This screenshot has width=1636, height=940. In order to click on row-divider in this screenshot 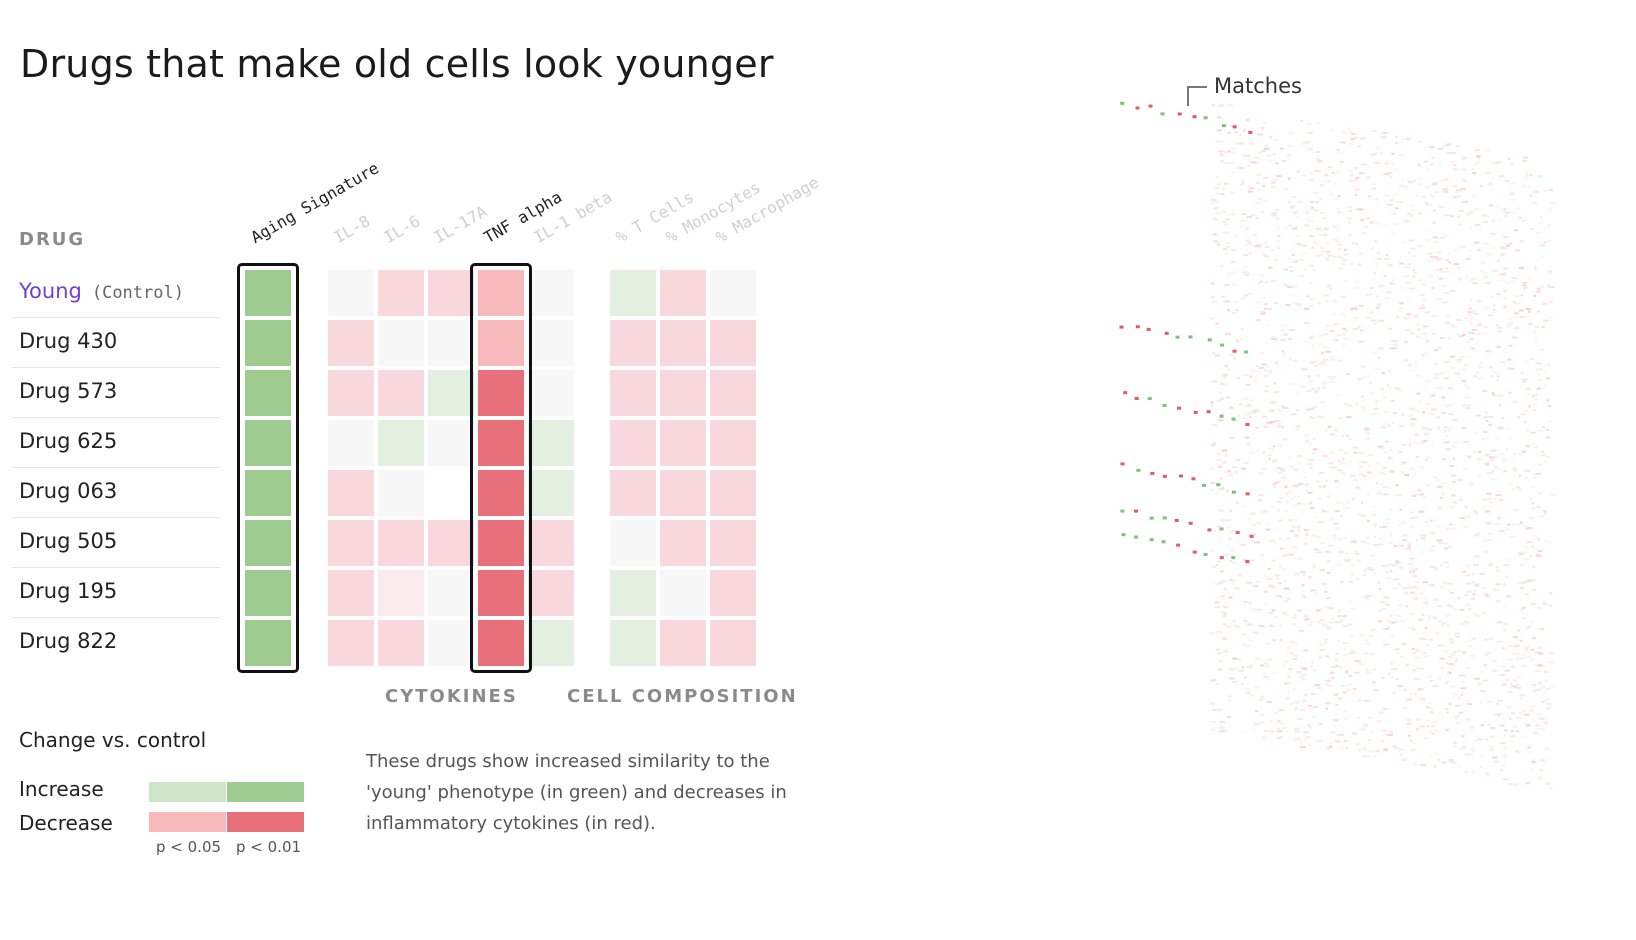, I will do `click(116, 567)`.